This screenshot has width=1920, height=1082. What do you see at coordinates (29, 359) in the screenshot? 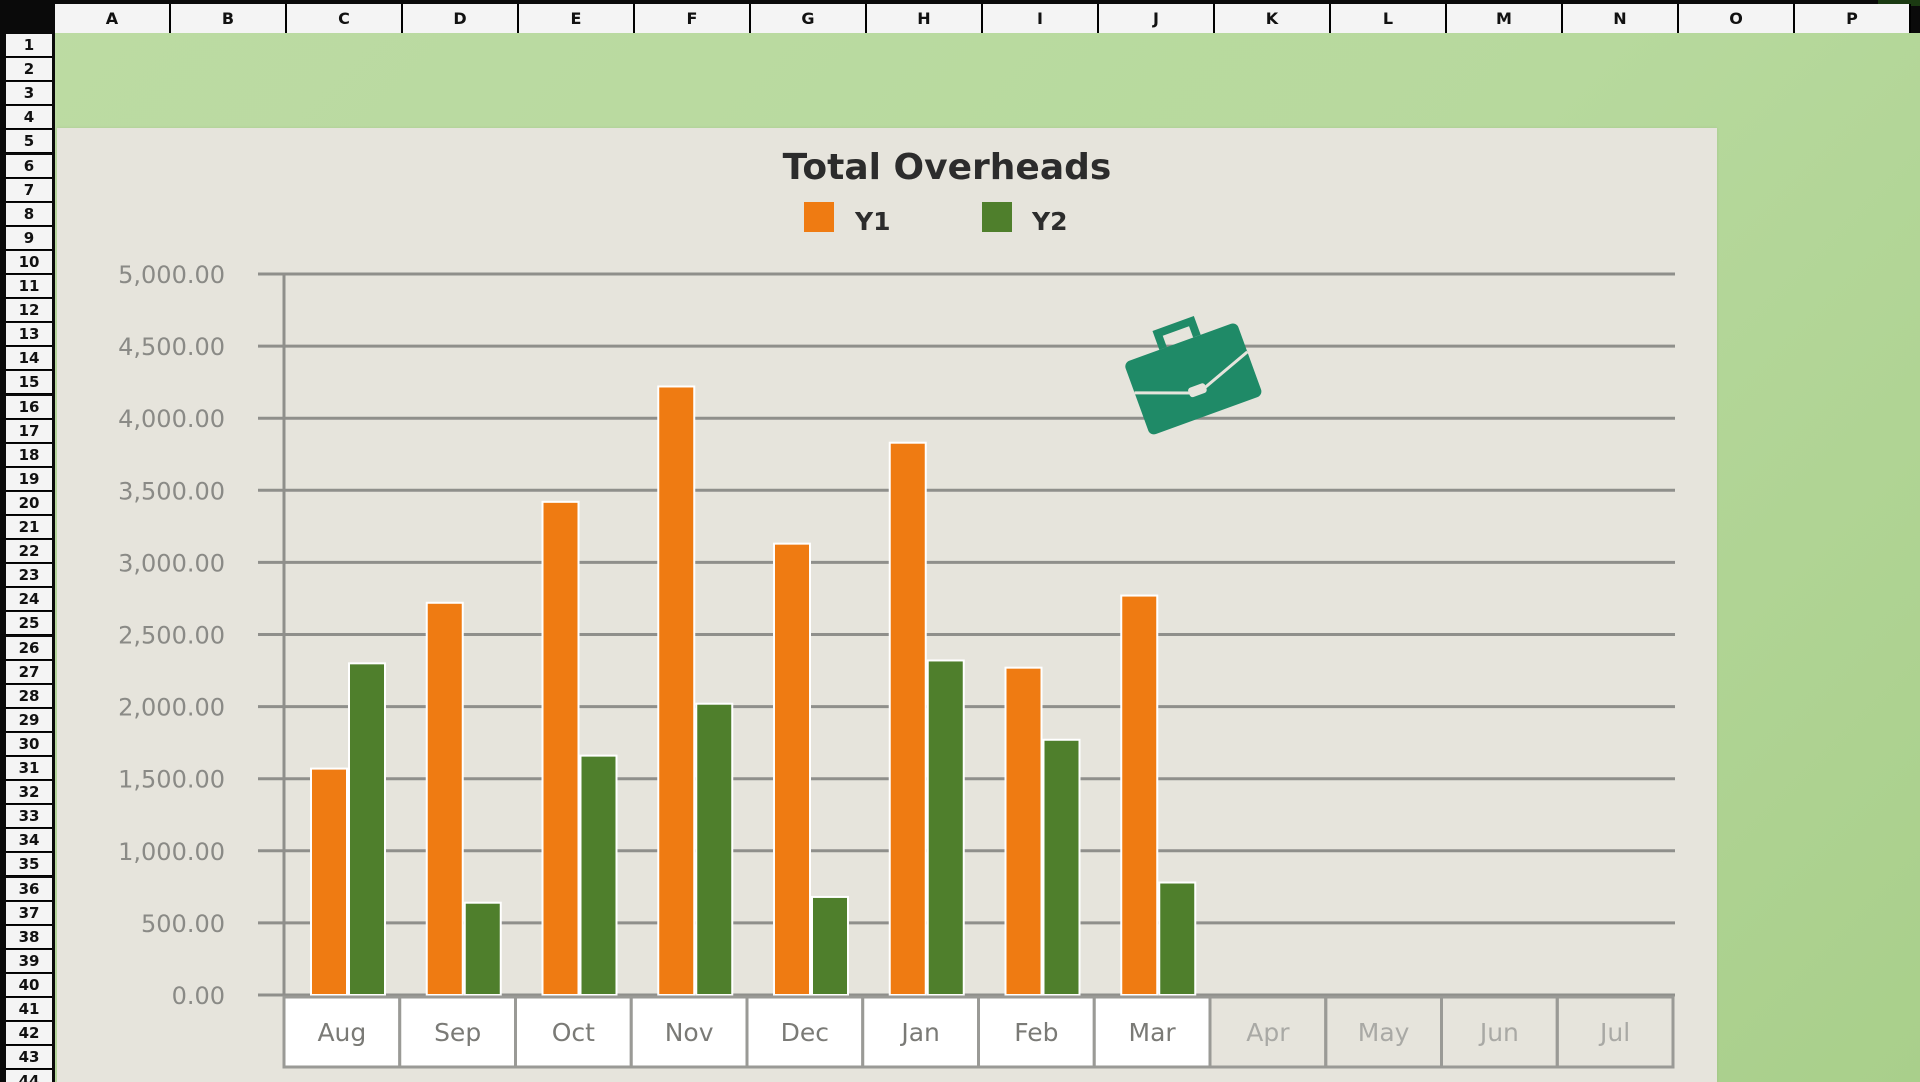
I see `row-header-14: 14` at bounding box center [29, 359].